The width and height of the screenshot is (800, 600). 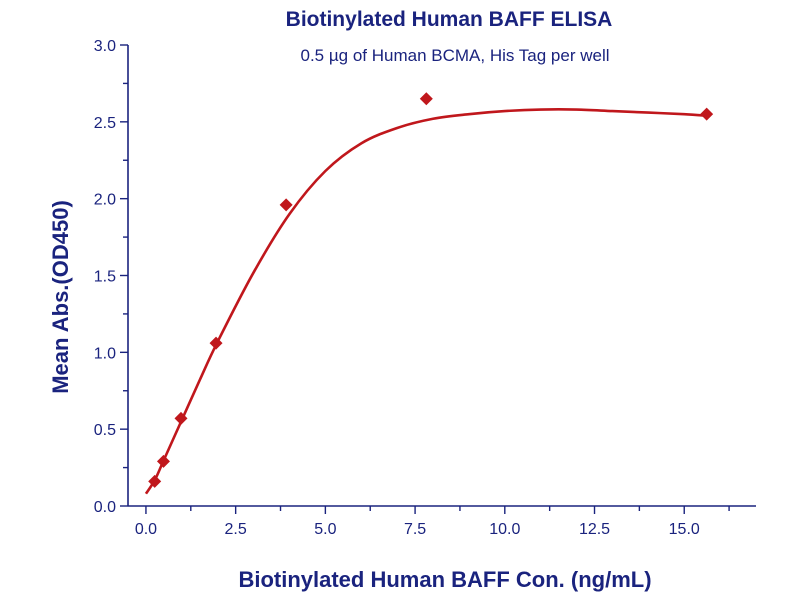 I want to click on y-tick-label: 3.0, so click(x=105, y=46).